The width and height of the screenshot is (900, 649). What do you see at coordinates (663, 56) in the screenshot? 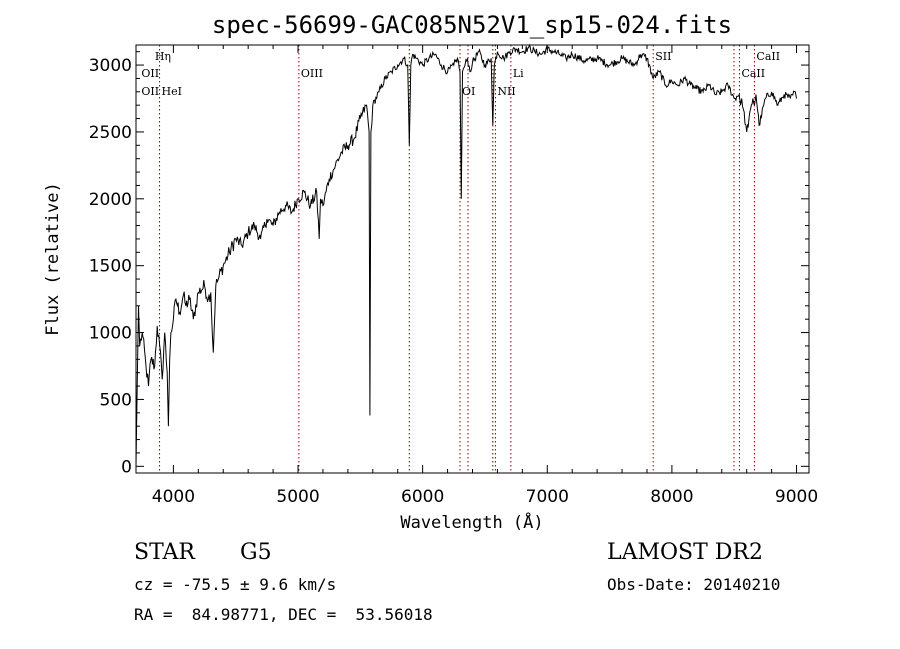
I see `line-label-8: SII` at bounding box center [663, 56].